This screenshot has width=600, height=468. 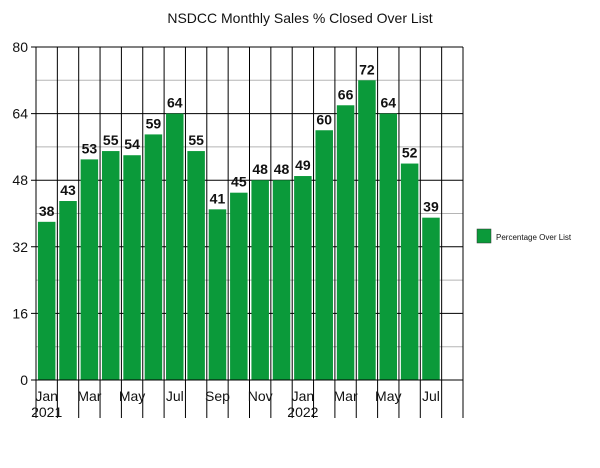 I want to click on data-label: 38, so click(x=47, y=211).